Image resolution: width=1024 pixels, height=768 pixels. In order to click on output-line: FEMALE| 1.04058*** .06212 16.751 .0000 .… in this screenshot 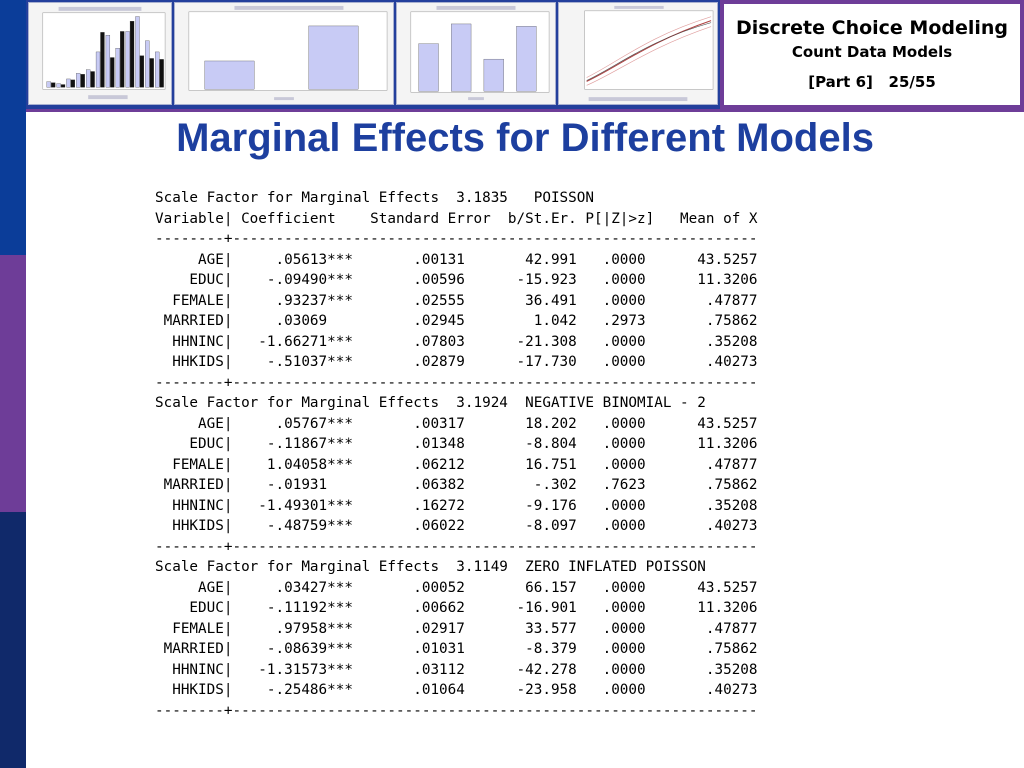, I will do `click(456, 464)`.